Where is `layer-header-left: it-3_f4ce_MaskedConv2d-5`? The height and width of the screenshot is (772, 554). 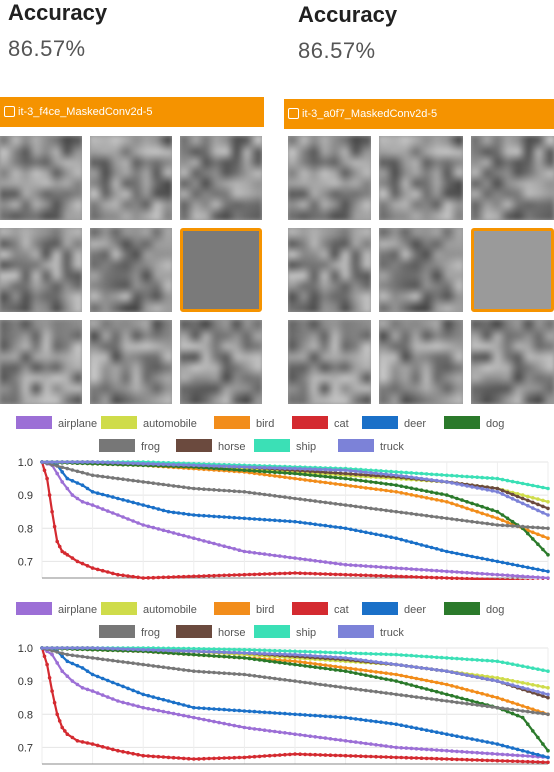
layer-header-left: it-3_f4ce_MaskedConv2d-5 is located at coordinates (132, 112).